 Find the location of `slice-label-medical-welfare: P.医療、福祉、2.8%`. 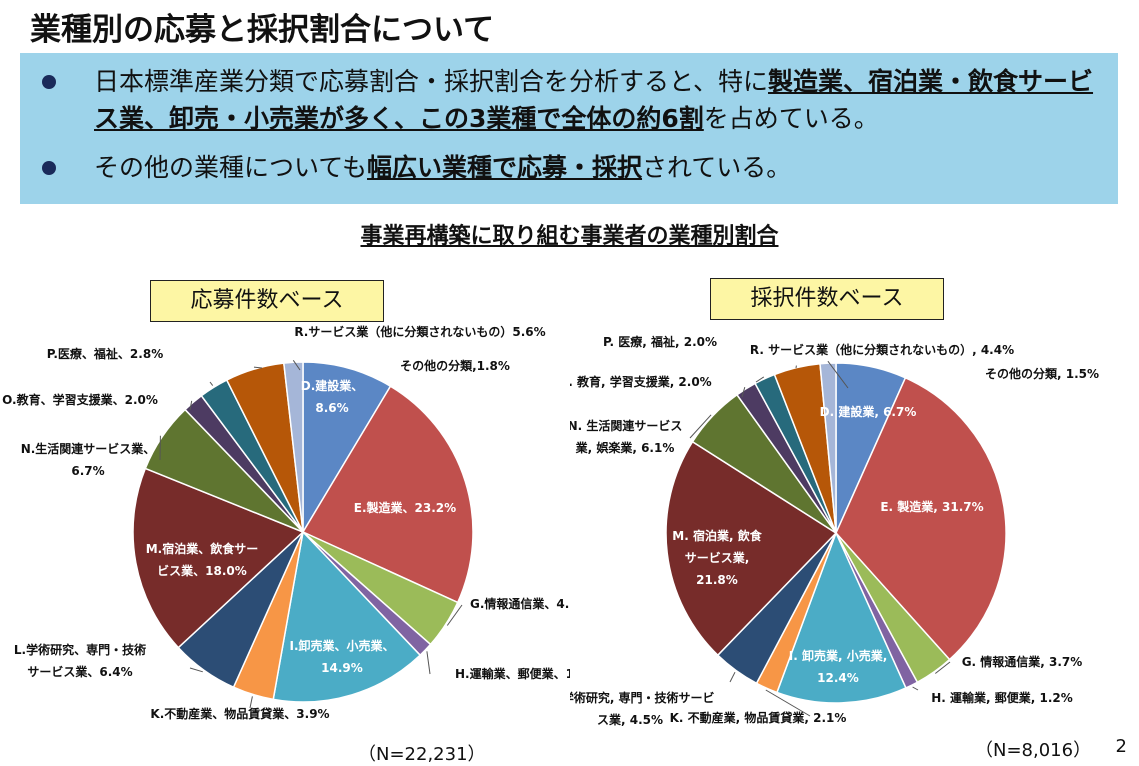

slice-label-medical-welfare: P.医療、福祉、2.8% is located at coordinates (105, 353).